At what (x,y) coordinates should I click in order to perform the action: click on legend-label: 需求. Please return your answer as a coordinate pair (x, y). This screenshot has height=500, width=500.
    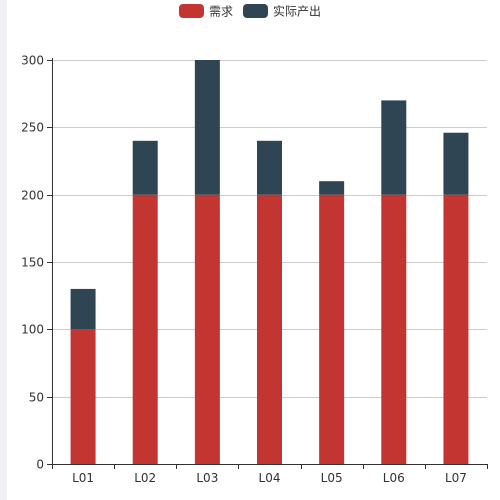
    Looking at the image, I should click on (221, 12).